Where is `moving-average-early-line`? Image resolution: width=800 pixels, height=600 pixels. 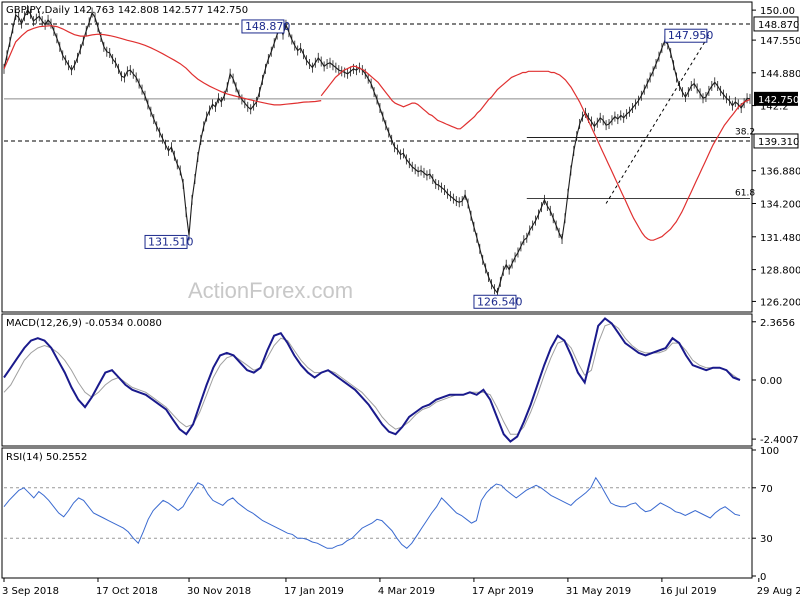 moving-average-early-line is located at coordinates (162, 65).